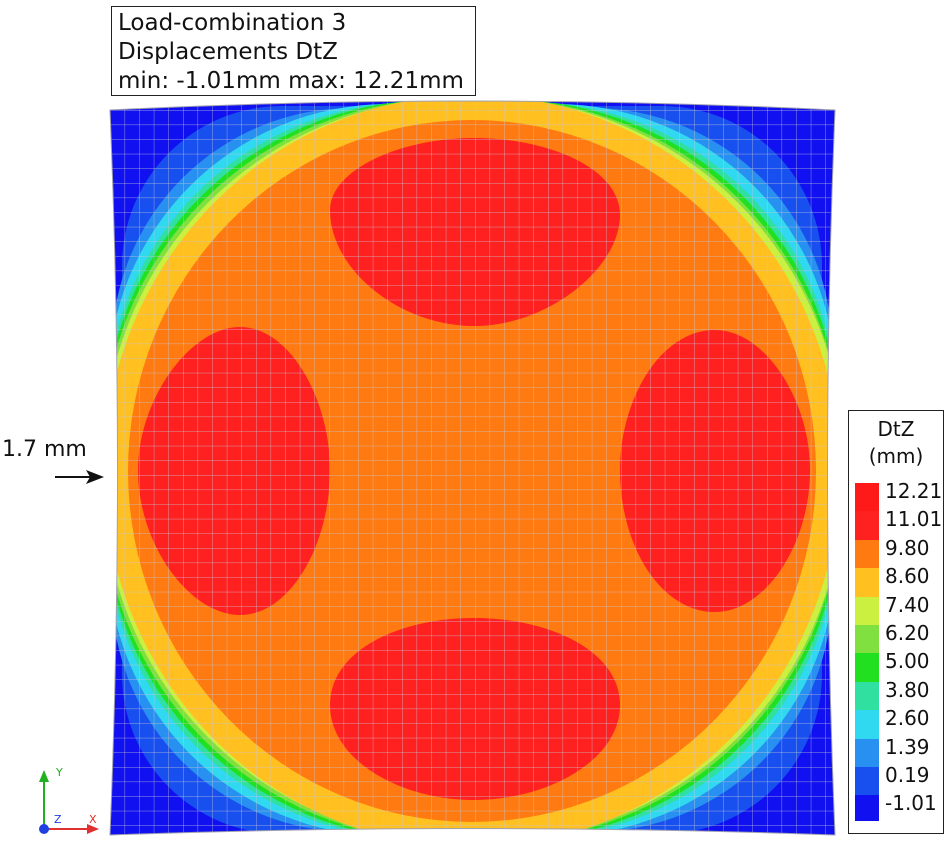 This screenshot has width=950, height=843. What do you see at coordinates (914, 491) in the screenshot?
I see `legend-label: 12.21` at bounding box center [914, 491].